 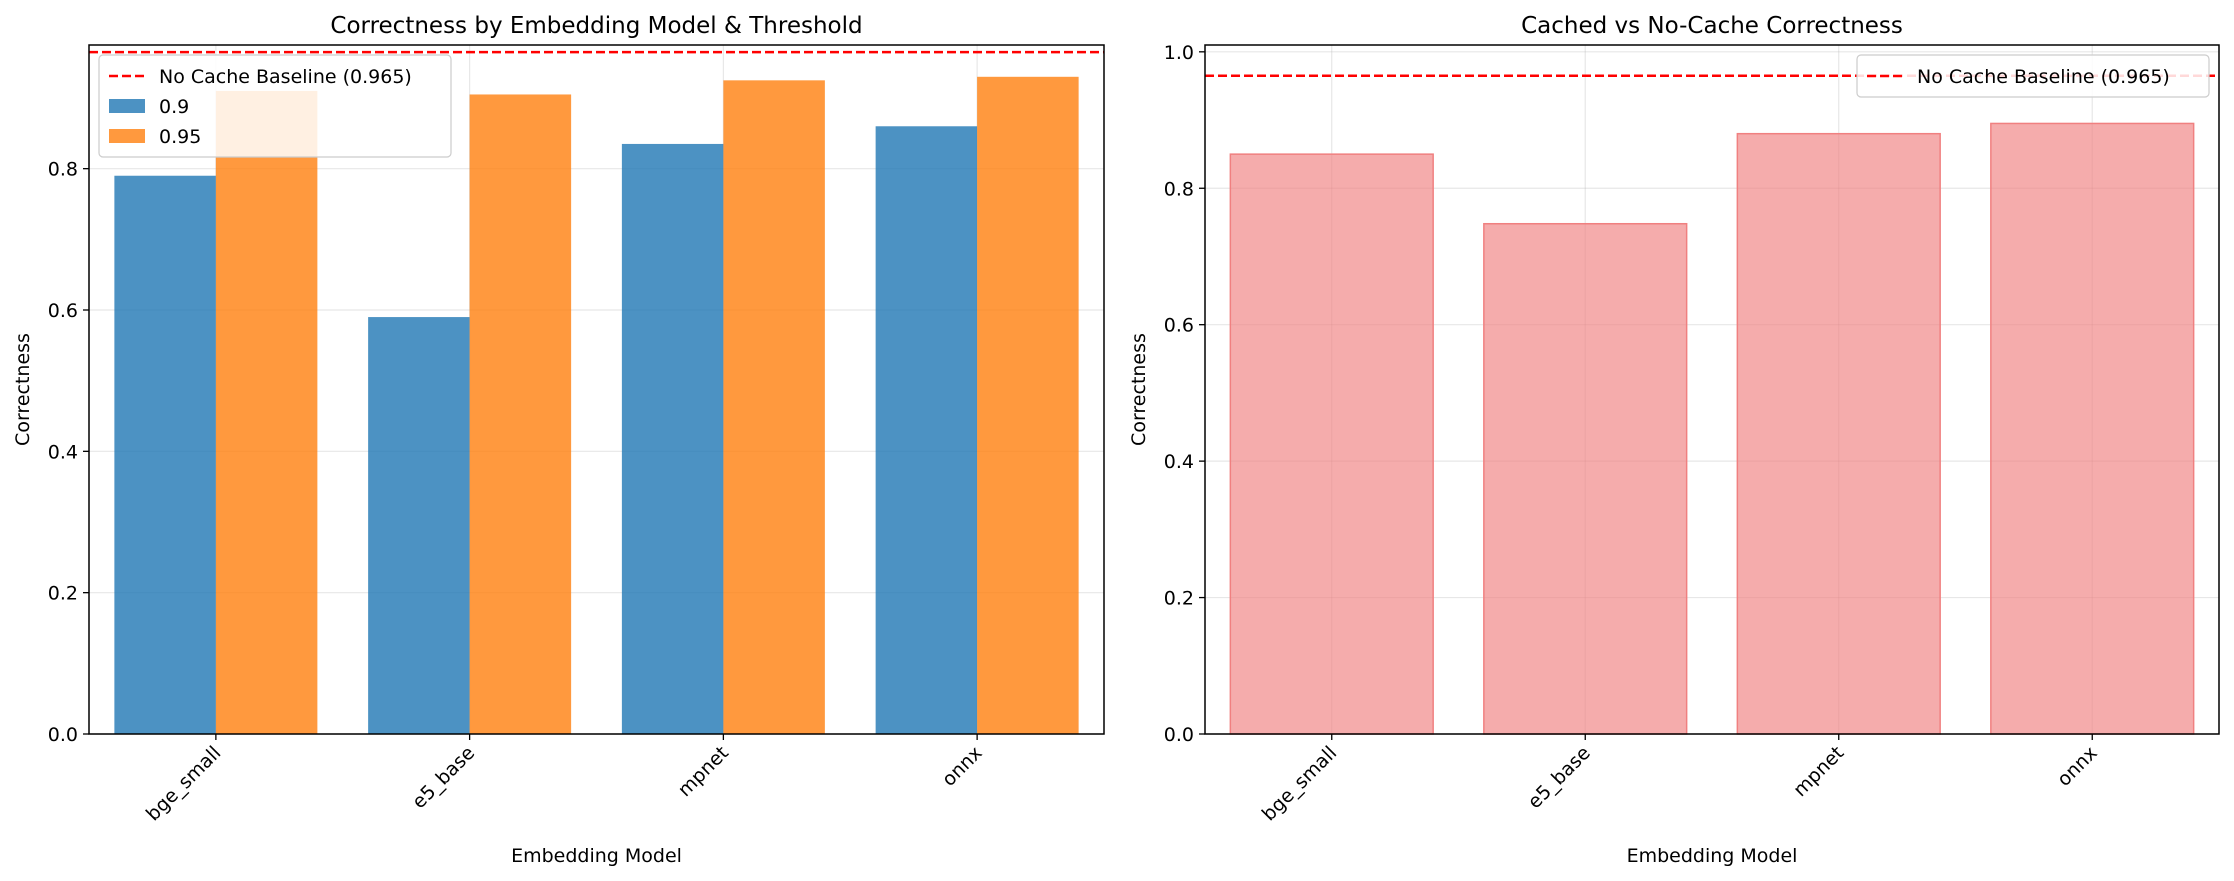 I want to click on bar-mpnet-0.95, so click(x=774, y=407).